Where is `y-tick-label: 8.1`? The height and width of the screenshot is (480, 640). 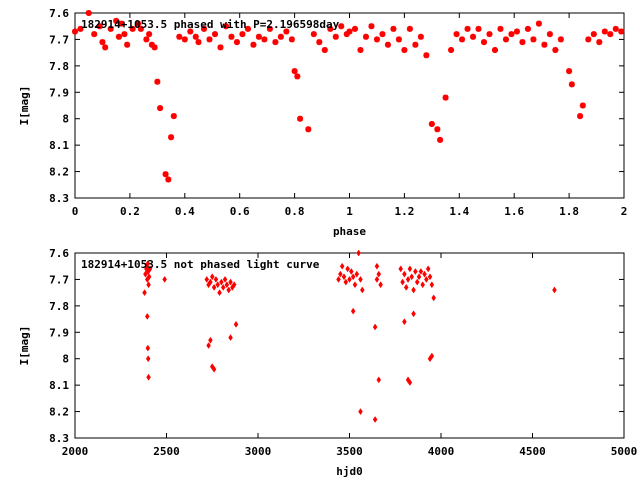 y-tick-label: 8.1 is located at coordinates (59, 145).